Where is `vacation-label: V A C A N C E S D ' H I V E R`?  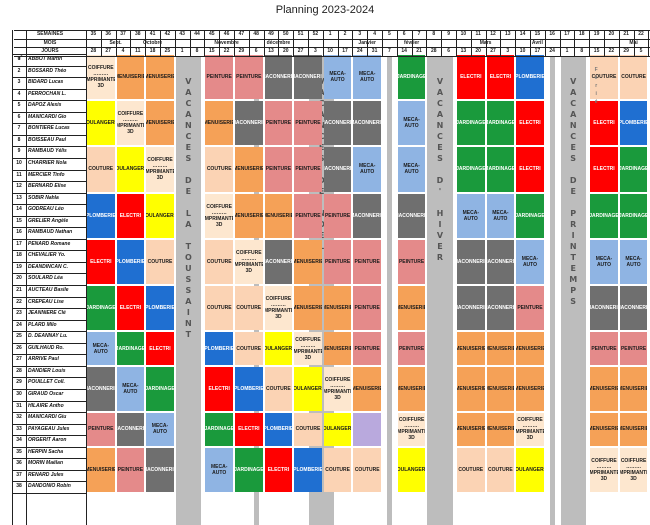
vacation-label: V A C A N C E S D ' H I V E R is located at coordinates (440, 169).